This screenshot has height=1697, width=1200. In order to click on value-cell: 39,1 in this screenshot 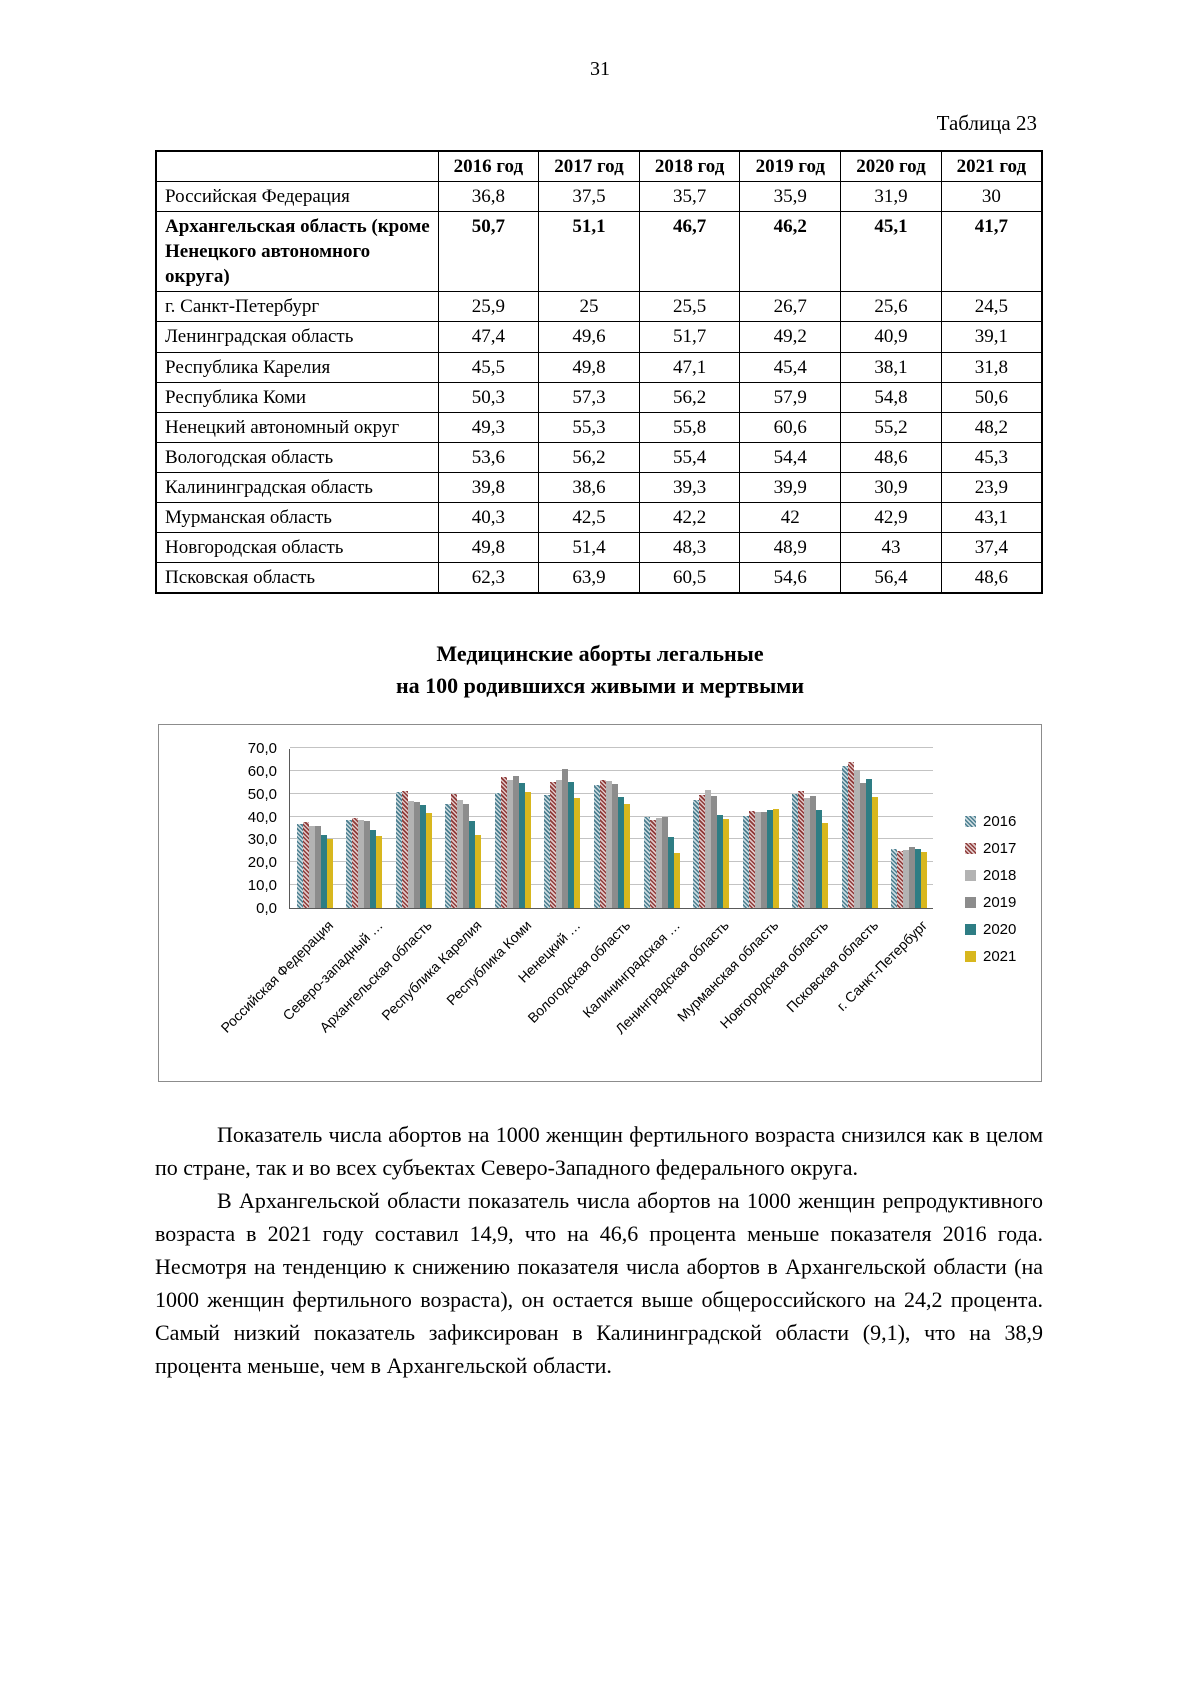, I will do `click(991, 337)`.